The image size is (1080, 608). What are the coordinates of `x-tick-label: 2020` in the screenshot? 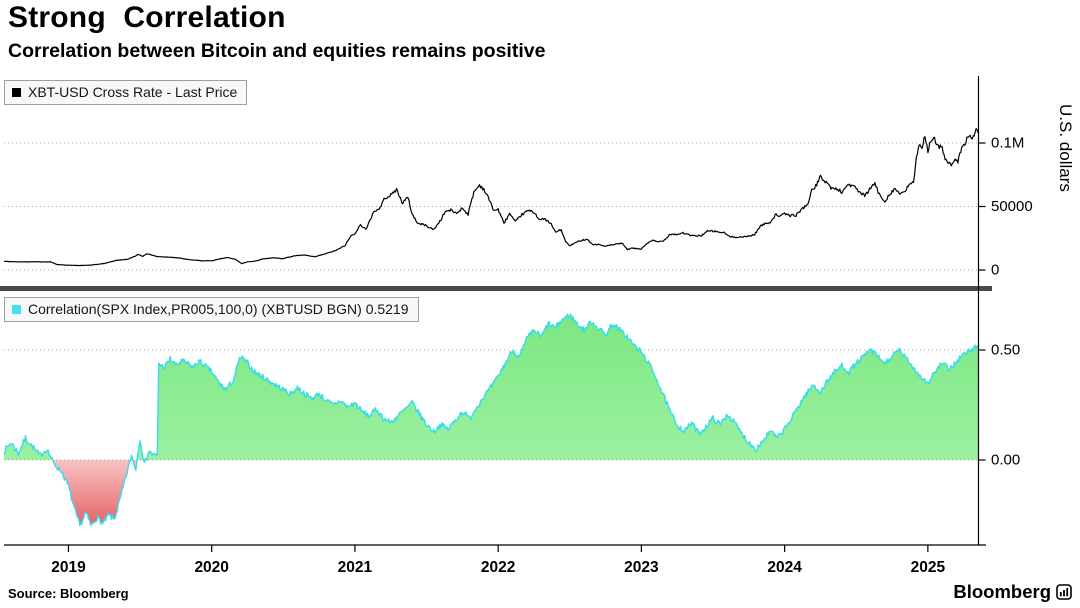 It's located at (211, 567).